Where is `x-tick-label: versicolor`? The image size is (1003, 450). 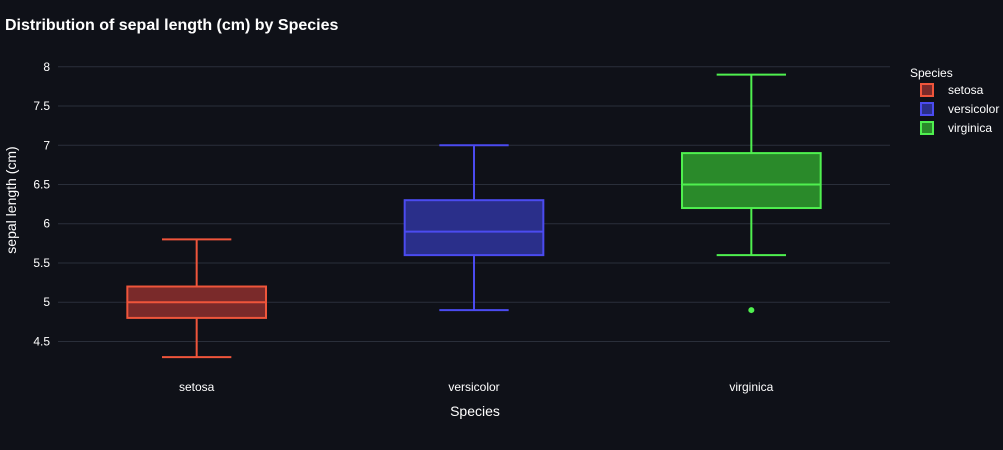
x-tick-label: versicolor is located at coordinates (473, 387).